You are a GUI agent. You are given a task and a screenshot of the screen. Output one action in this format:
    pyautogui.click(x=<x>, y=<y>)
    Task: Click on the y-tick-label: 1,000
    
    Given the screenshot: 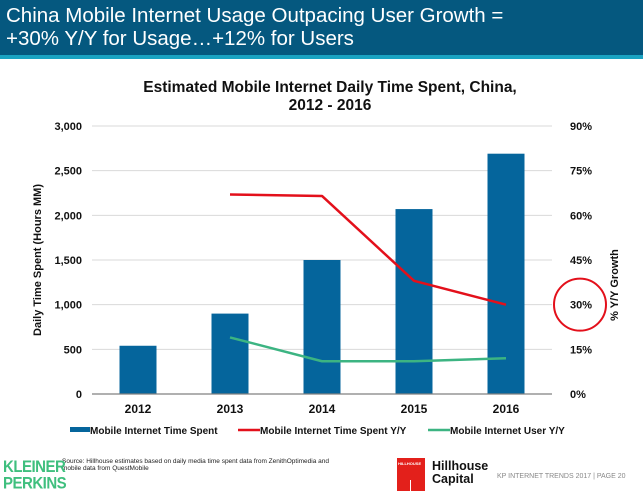 What is the action you would take?
    pyautogui.click(x=68, y=306)
    